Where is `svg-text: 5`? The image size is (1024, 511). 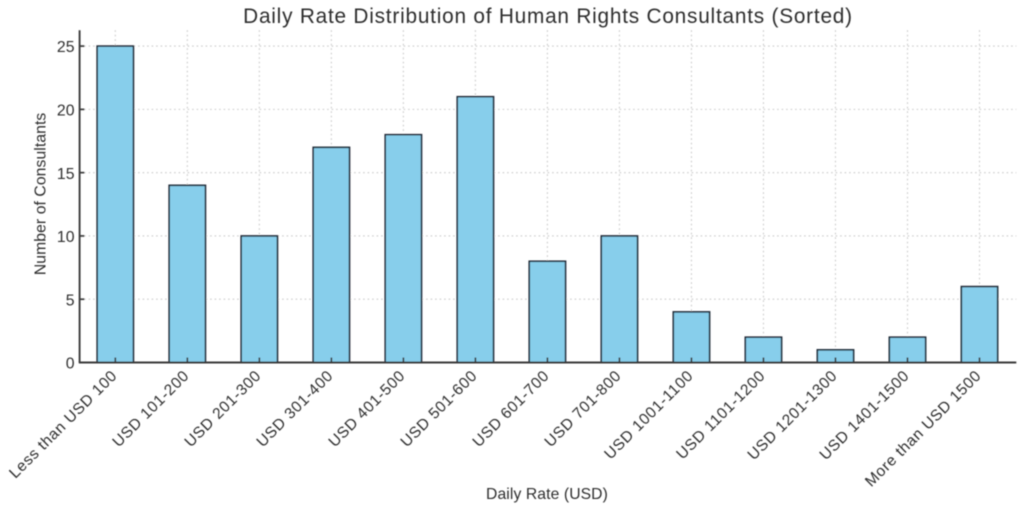
svg-text: 5 is located at coordinates (70, 300).